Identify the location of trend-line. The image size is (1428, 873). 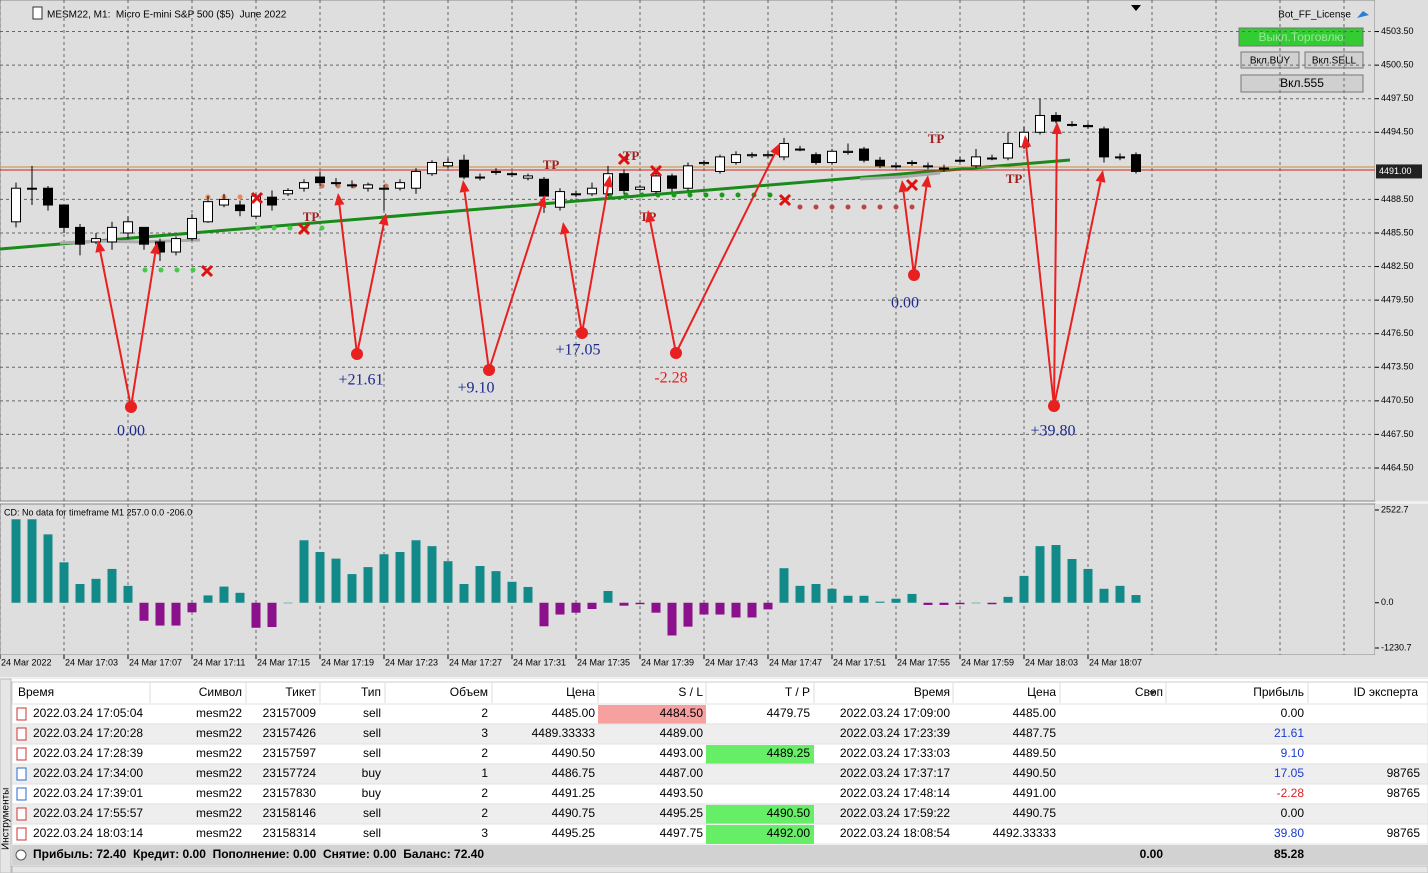
(535, 204).